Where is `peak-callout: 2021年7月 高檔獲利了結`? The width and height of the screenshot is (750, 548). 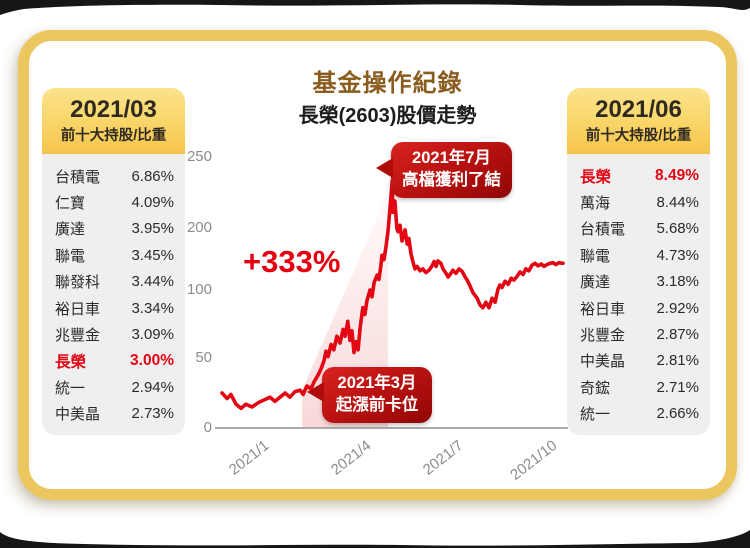
peak-callout: 2021年7月 高檔獲利了結 is located at coordinates (444, 170).